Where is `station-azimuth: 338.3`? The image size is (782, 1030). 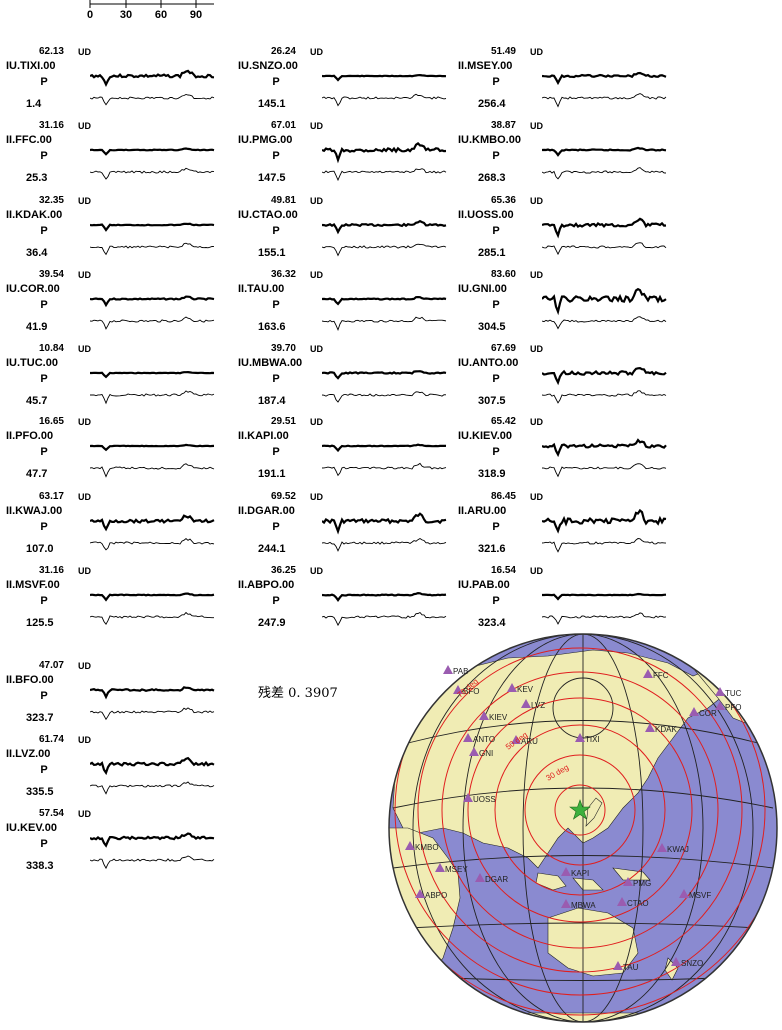 station-azimuth: 338.3 is located at coordinates (40, 866).